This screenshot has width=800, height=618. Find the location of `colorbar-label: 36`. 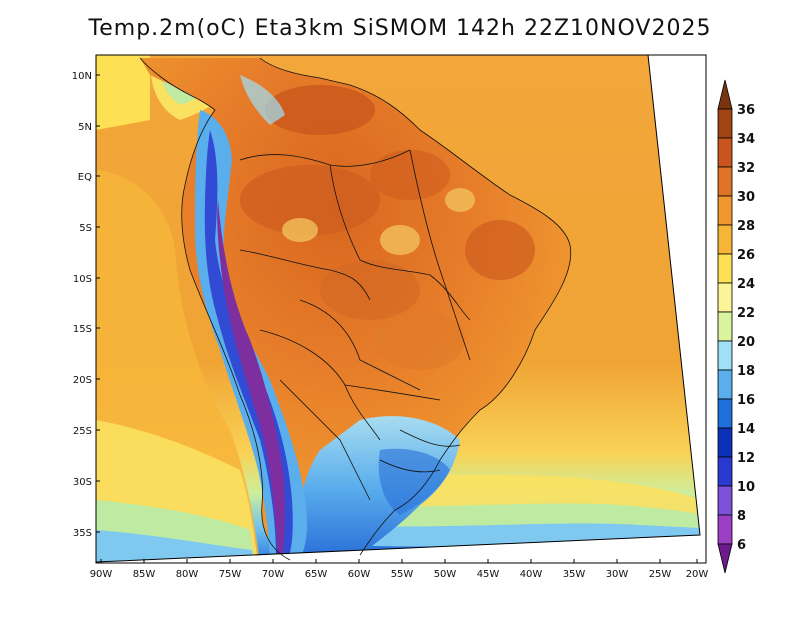

colorbar-label: 36 is located at coordinates (746, 110).